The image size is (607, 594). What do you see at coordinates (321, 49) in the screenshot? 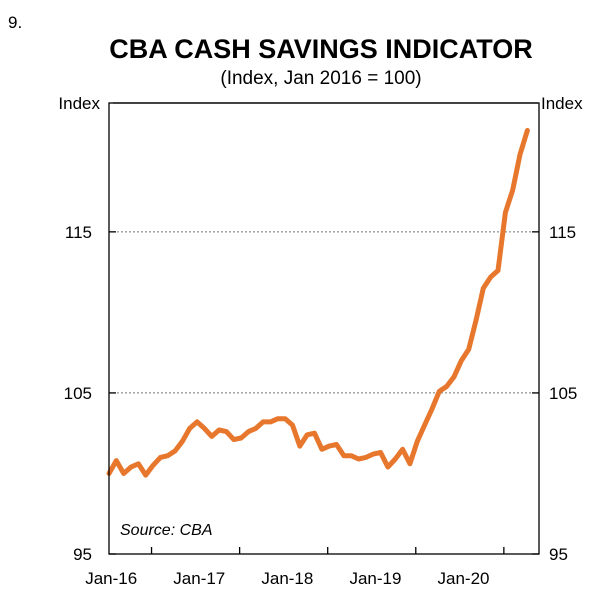
I see `chart-title: CBA CASH SAVINGS INDICATOR` at bounding box center [321, 49].